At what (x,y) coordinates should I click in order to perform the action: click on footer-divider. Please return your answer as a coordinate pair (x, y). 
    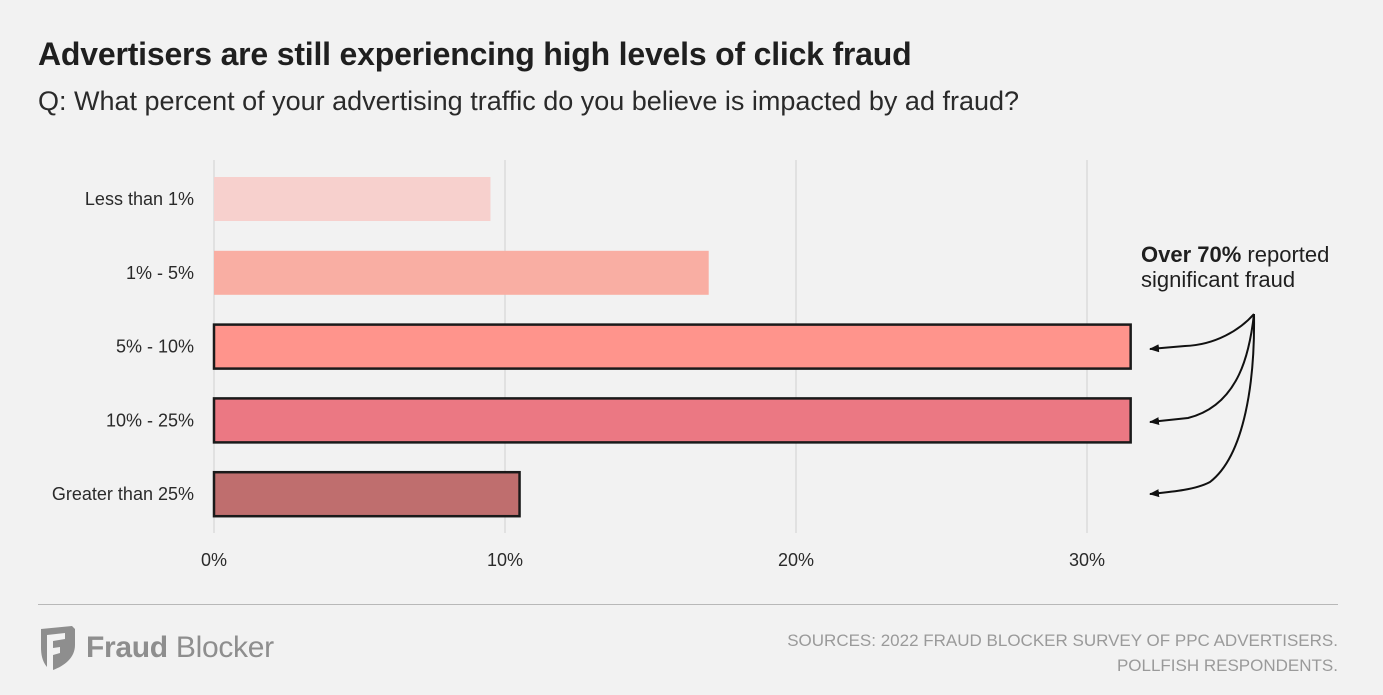
    Looking at the image, I should click on (688, 604).